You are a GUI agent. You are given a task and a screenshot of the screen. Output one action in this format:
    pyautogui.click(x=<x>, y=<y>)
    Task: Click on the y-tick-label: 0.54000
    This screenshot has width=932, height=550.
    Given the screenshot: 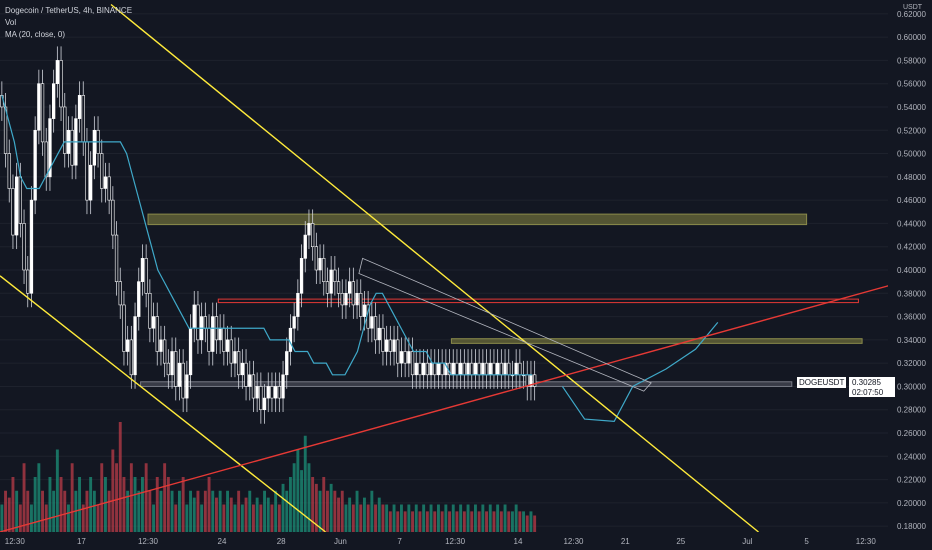 What is the action you would take?
    pyautogui.click(x=911, y=107)
    